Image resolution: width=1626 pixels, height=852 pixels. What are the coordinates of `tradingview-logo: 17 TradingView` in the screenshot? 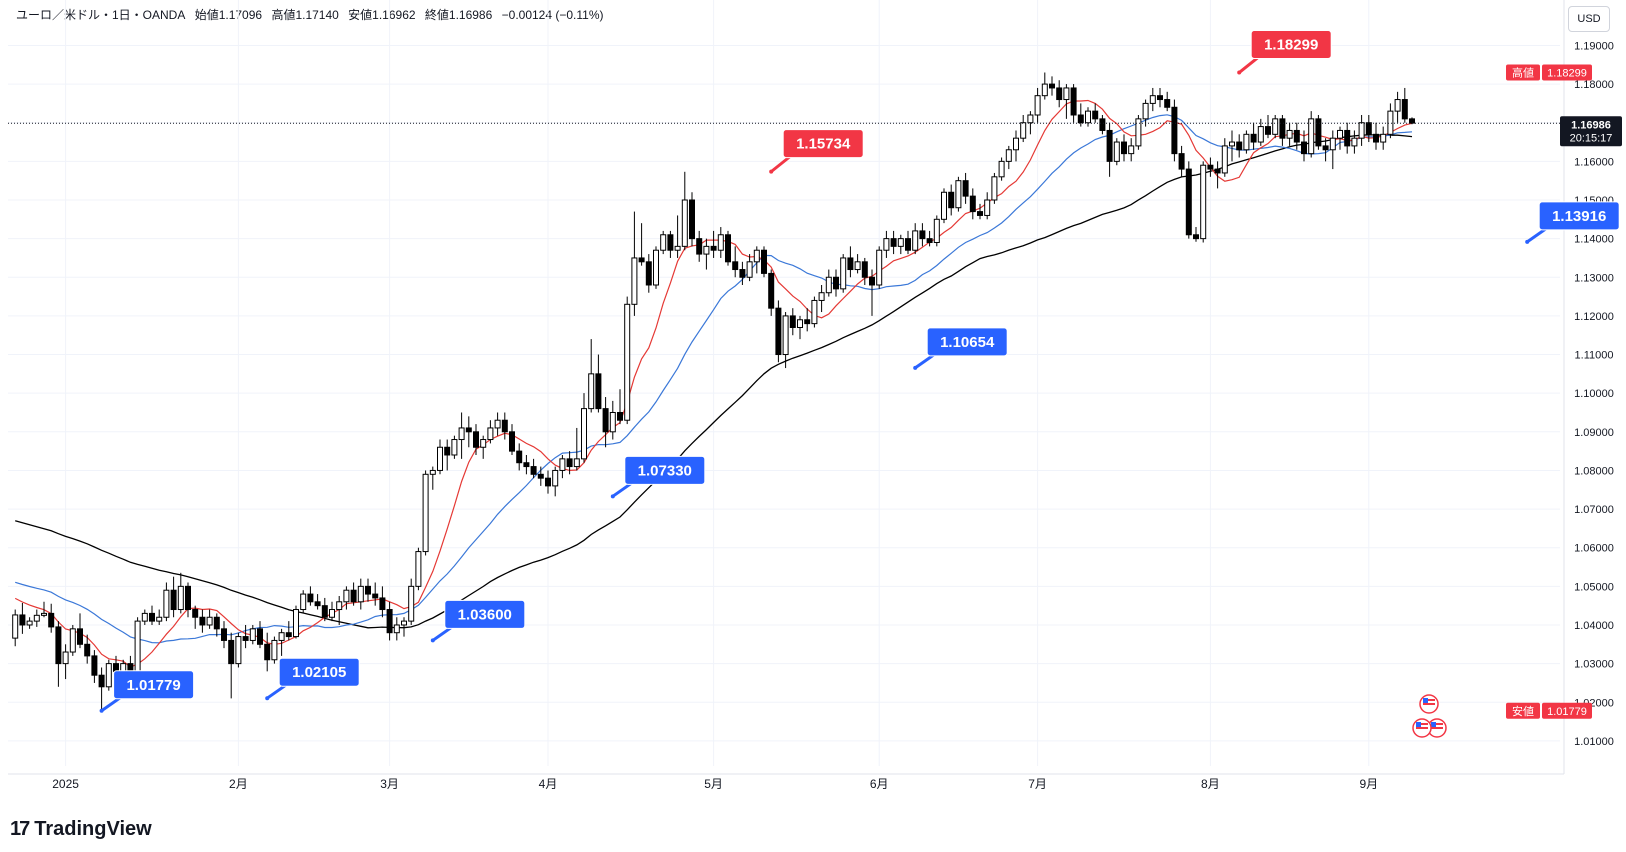 It's located at (81, 829).